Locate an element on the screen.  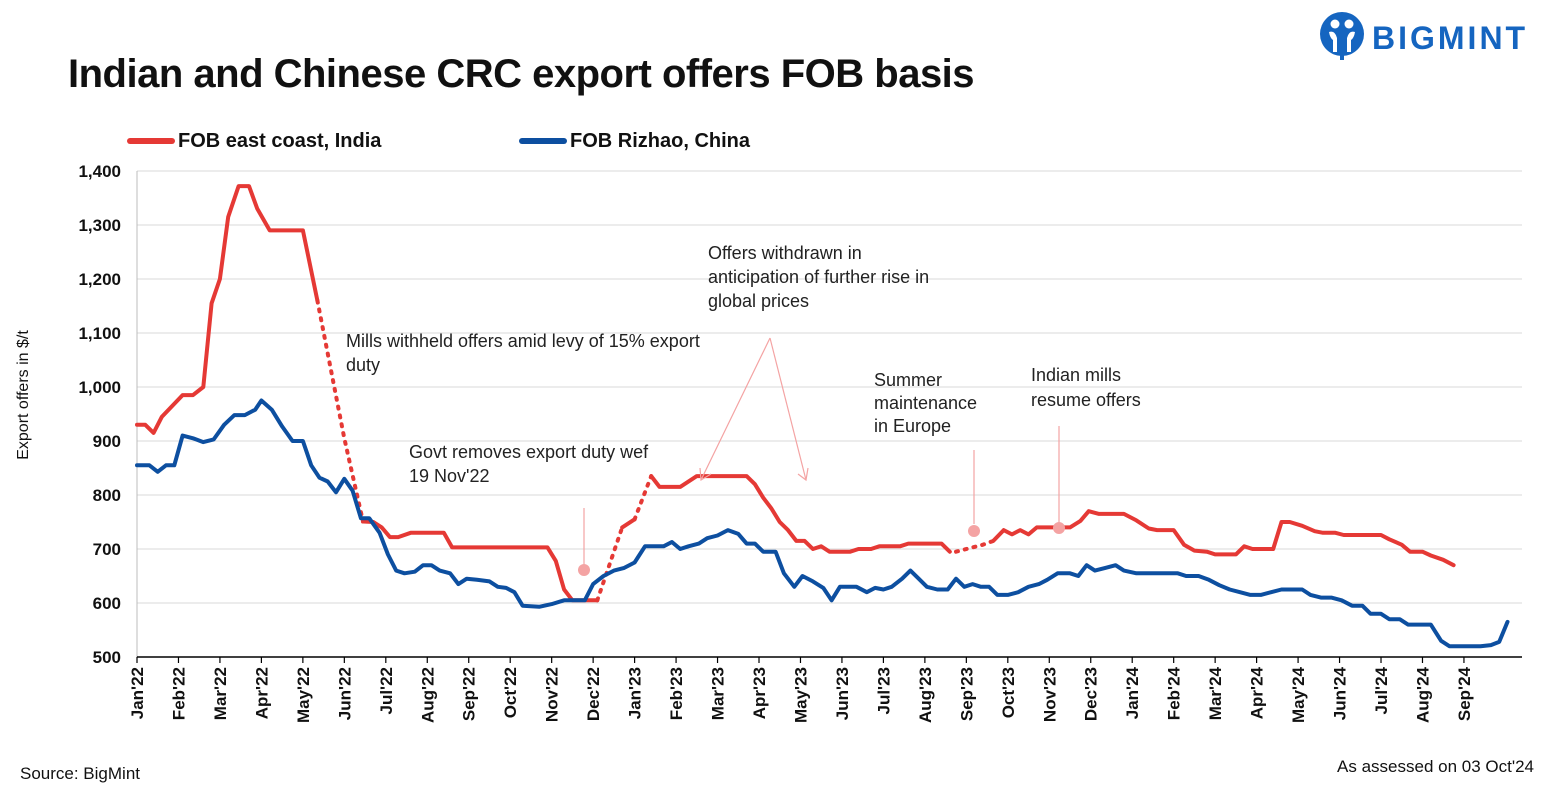
y-tick-label: 600 is located at coordinates (107, 603).